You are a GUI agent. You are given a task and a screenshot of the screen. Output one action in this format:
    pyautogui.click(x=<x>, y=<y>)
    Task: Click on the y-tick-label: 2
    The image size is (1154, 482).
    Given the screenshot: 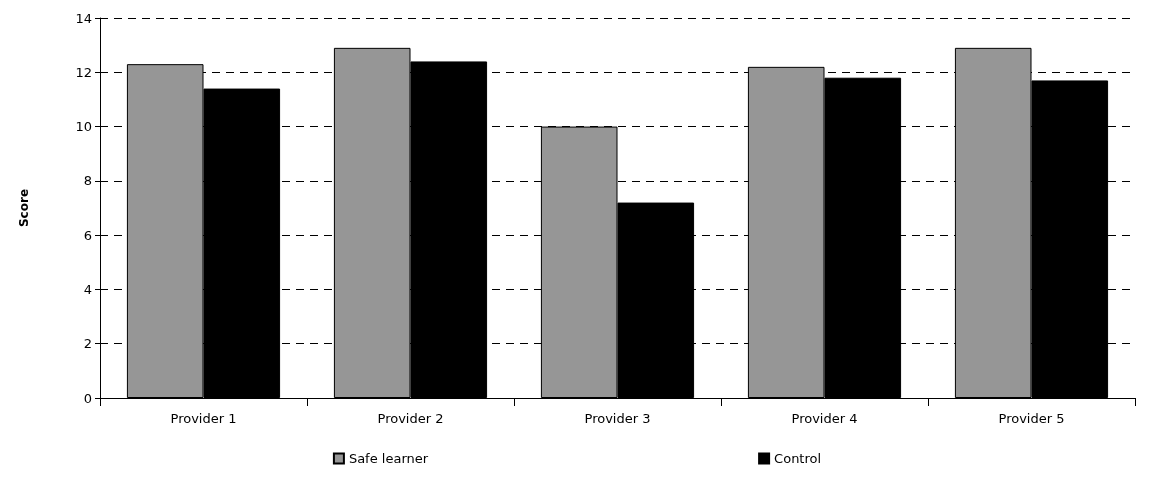 What is the action you would take?
    pyautogui.click(x=87, y=344)
    